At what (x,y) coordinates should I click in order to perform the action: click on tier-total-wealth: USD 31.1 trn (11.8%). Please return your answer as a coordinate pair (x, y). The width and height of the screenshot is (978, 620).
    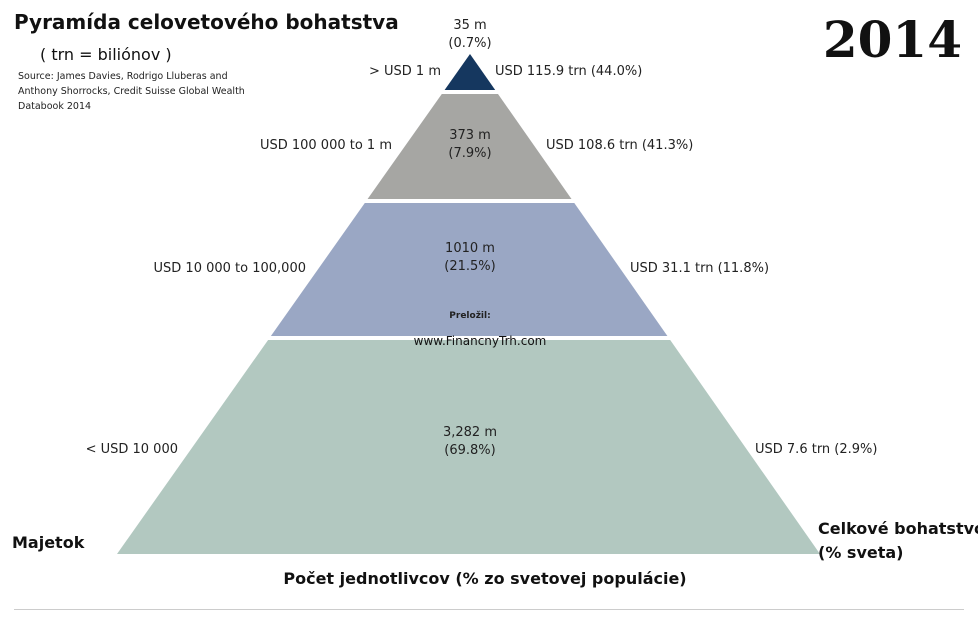
    Looking at the image, I should click on (700, 268).